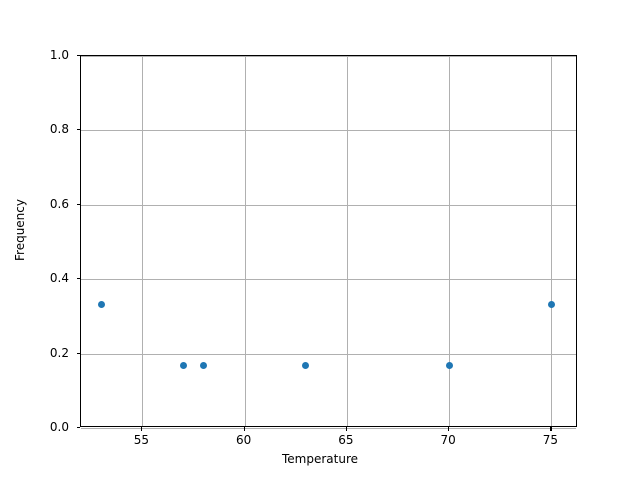 The height and width of the screenshot is (480, 640). What do you see at coordinates (59, 352) in the screenshot?
I see `y-tick-label: 0.2` at bounding box center [59, 352].